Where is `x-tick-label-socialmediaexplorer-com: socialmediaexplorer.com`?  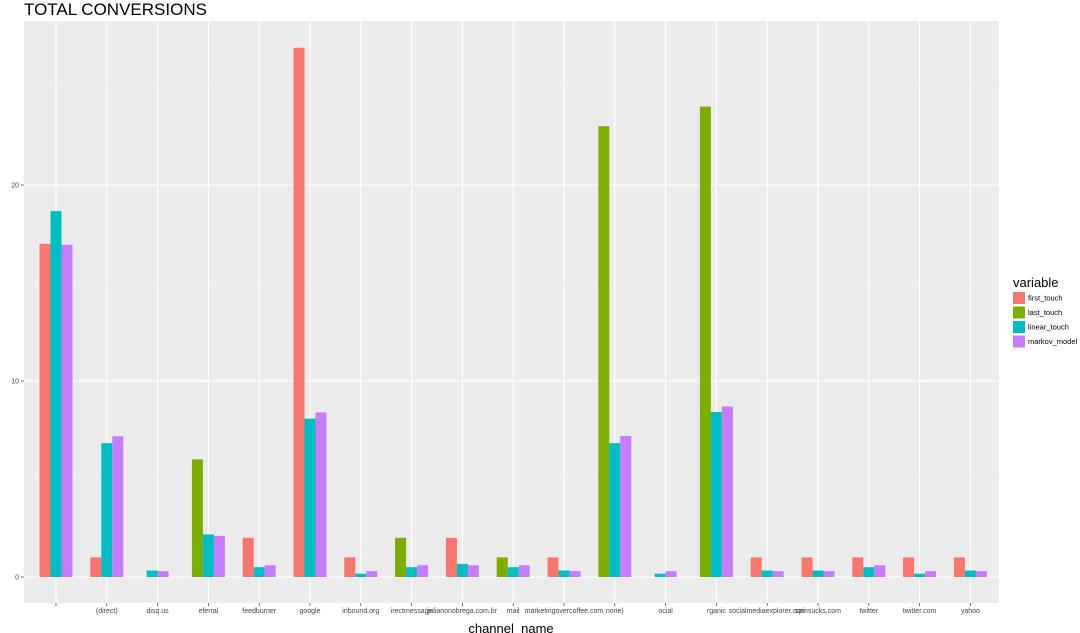 x-tick-label-socialmediaexplorer-com: socialmediaexplorer.com is located at coordinates (767, 611).